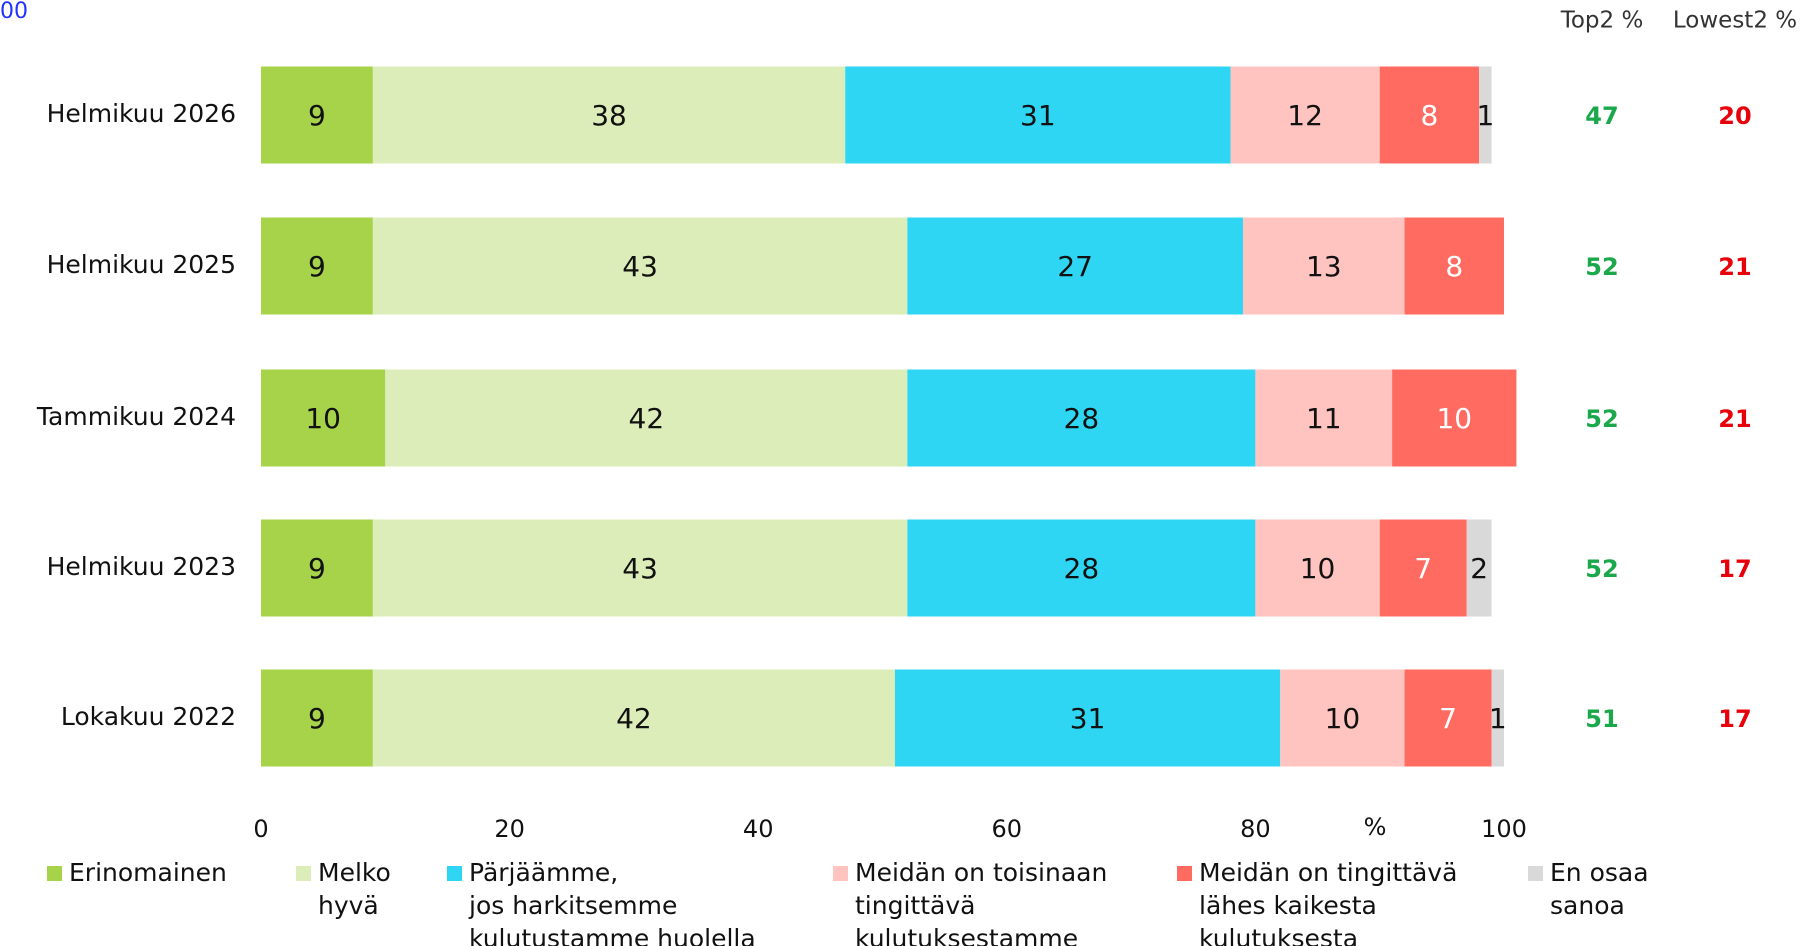 This screenshot has height=946, width=1815. Describe the element at coordinates (1504, 829) in the screenshot. I see `x-tick-label: 100` at that location.